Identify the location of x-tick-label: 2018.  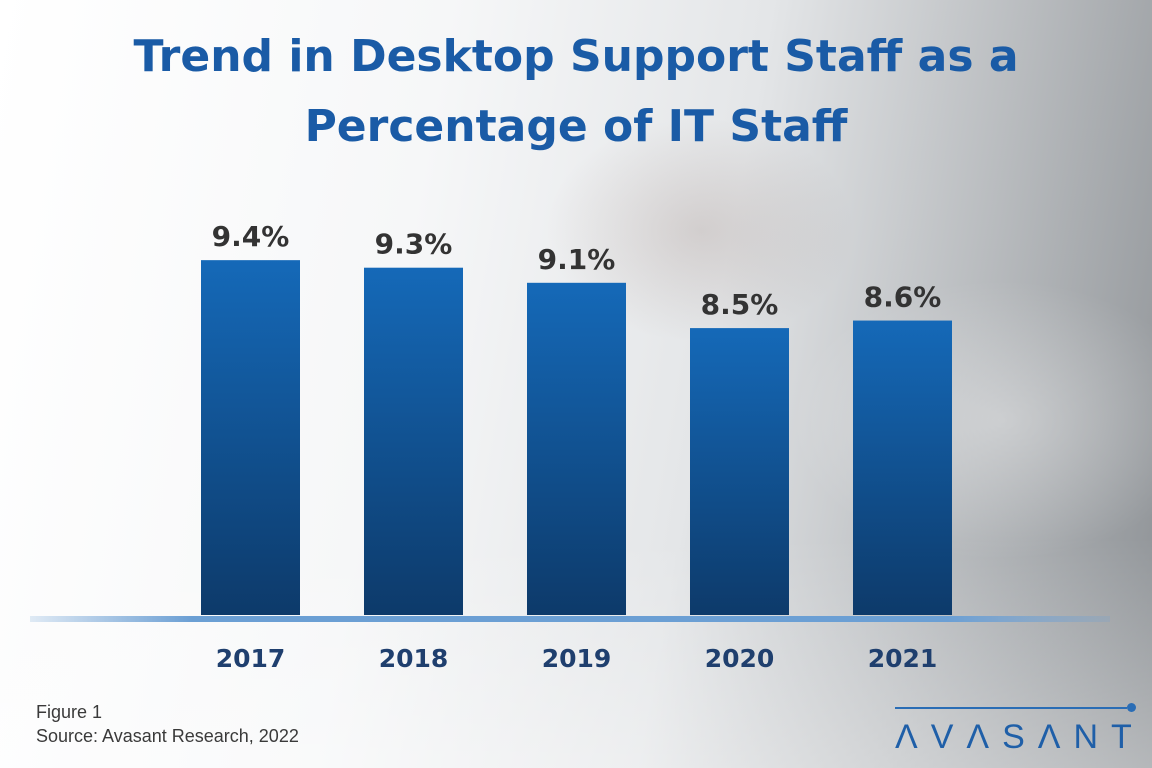
(414, 658).